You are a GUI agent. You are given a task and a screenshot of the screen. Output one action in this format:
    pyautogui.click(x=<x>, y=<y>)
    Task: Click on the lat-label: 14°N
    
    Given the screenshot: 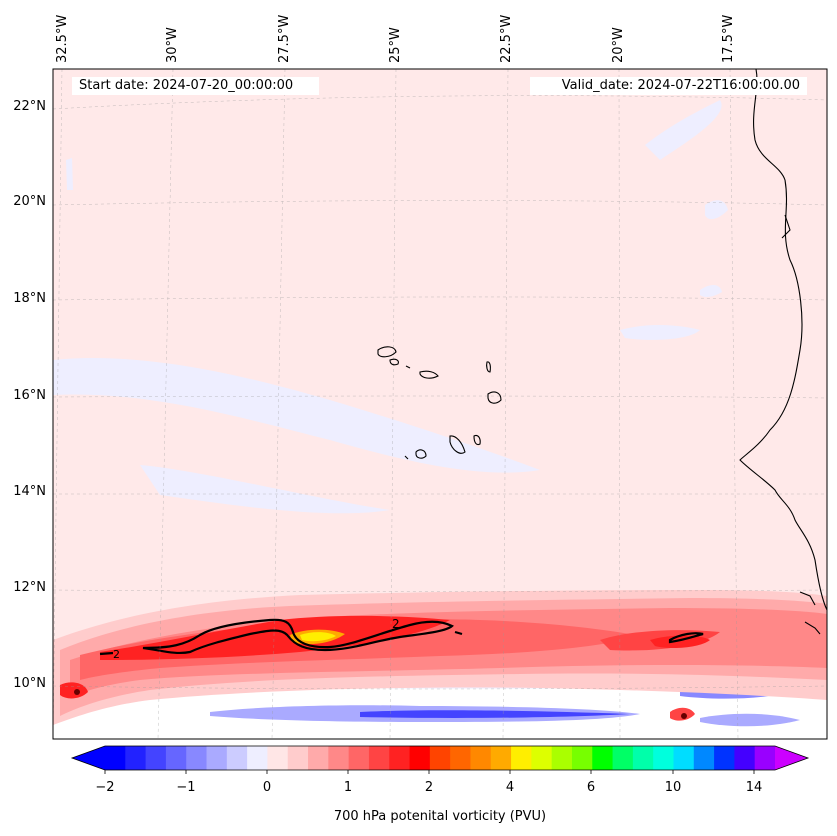 What is the action you would take?
    pyautogui.click(x=29, y=491)
    